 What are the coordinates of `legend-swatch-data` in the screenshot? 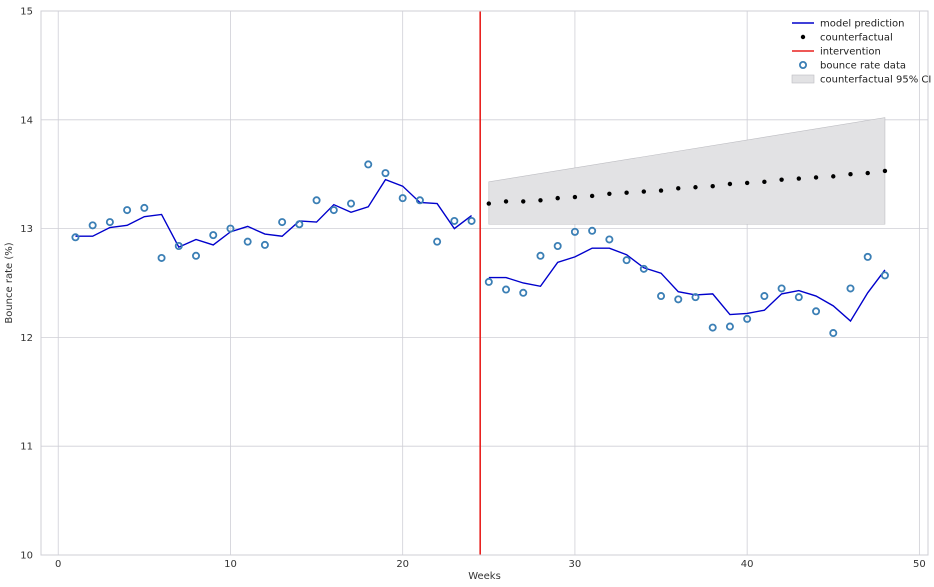 It's located at (803, 65).